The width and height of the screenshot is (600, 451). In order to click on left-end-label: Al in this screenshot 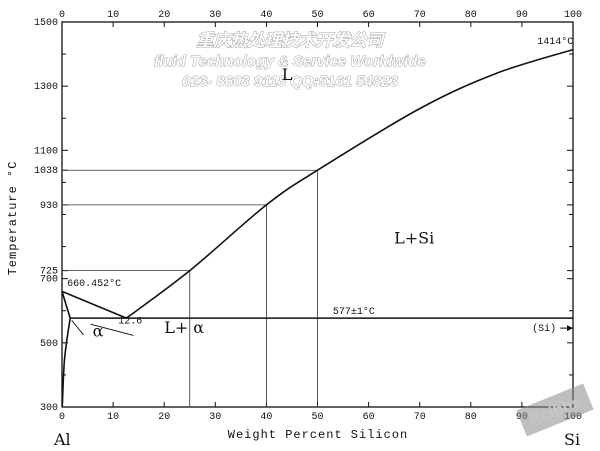, I will do `click(62, 439)`.